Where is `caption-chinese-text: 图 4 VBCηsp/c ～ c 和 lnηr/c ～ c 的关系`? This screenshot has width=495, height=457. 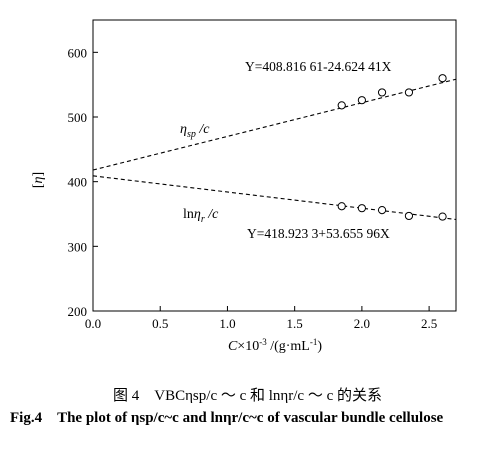 caption-chinese-text: 图 4 VBCηsp/c ～ c 和 lnηr/c ～ c 的关系 is located at coordinates (247, 396).